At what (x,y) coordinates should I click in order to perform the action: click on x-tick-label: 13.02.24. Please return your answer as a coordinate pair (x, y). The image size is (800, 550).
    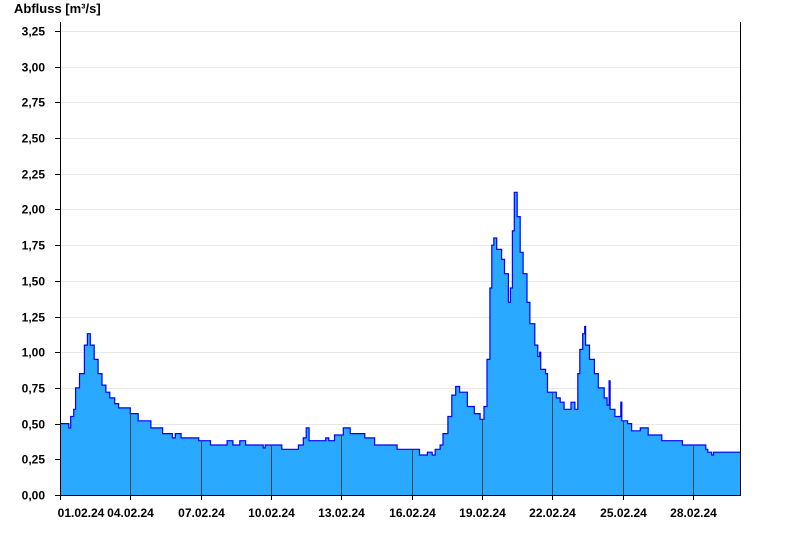
    Looking at the image, I should click on (341, 513).